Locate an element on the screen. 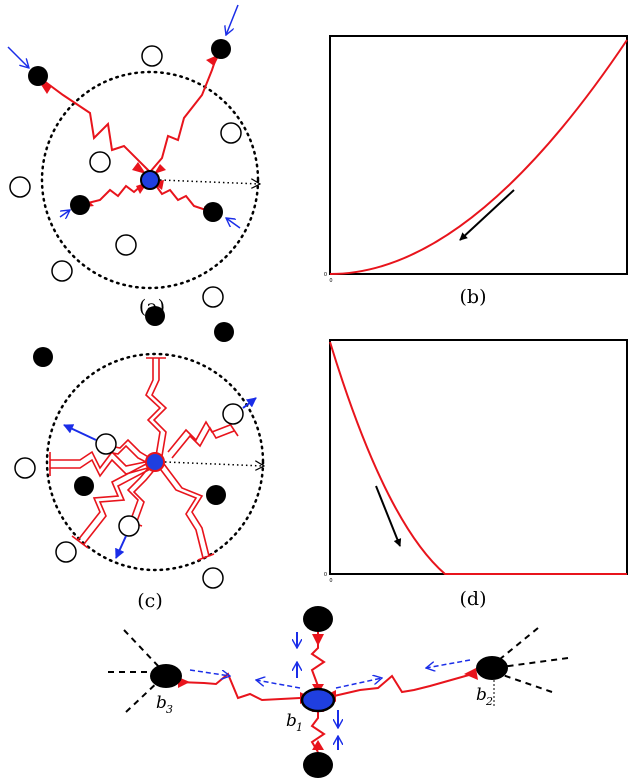  curve-b is located at coordinates (478, 157).